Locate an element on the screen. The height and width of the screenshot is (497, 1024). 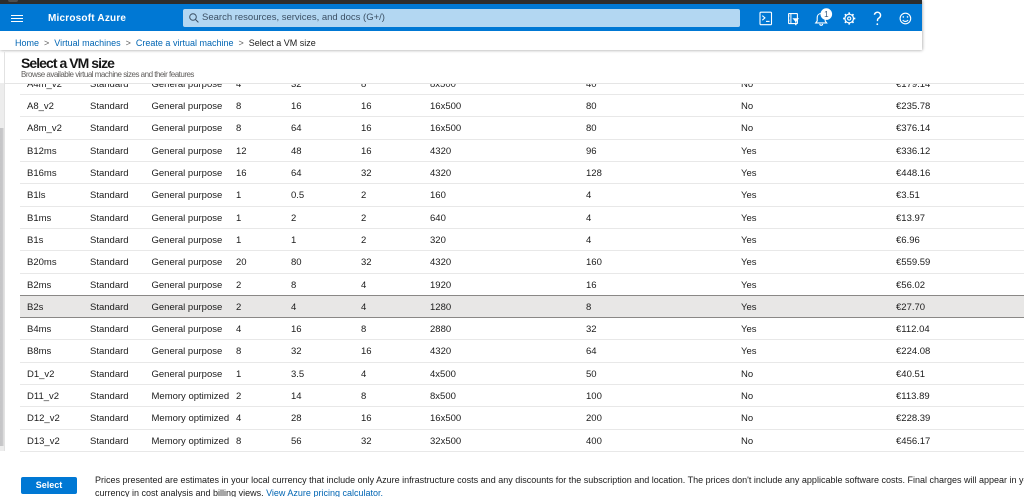
svg-text: 1 is located at coordinates (826, 14).